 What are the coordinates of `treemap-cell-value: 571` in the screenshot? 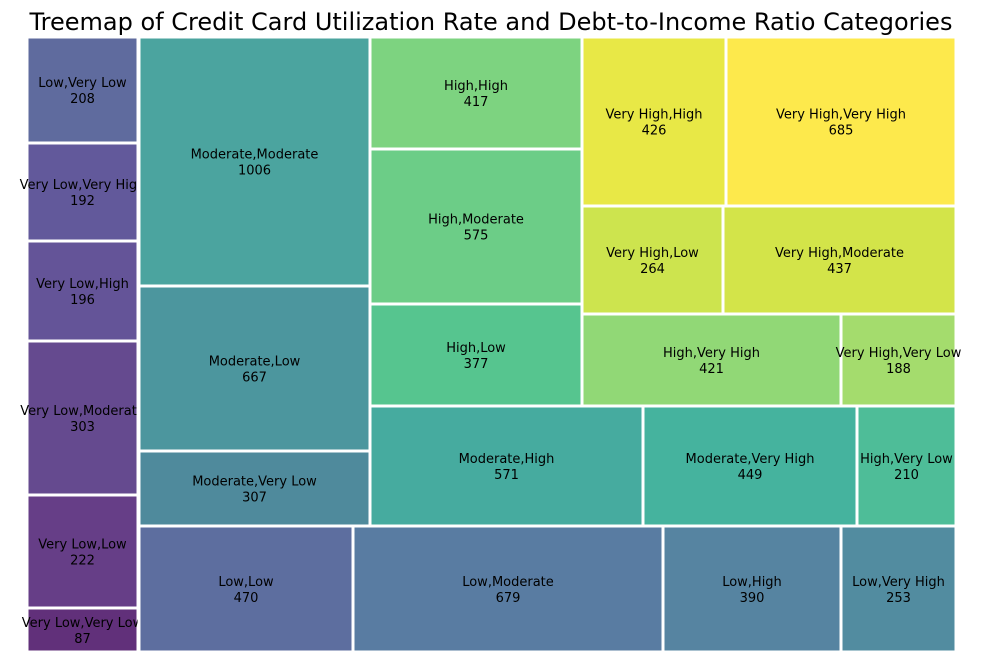 It's located at (506, 475).